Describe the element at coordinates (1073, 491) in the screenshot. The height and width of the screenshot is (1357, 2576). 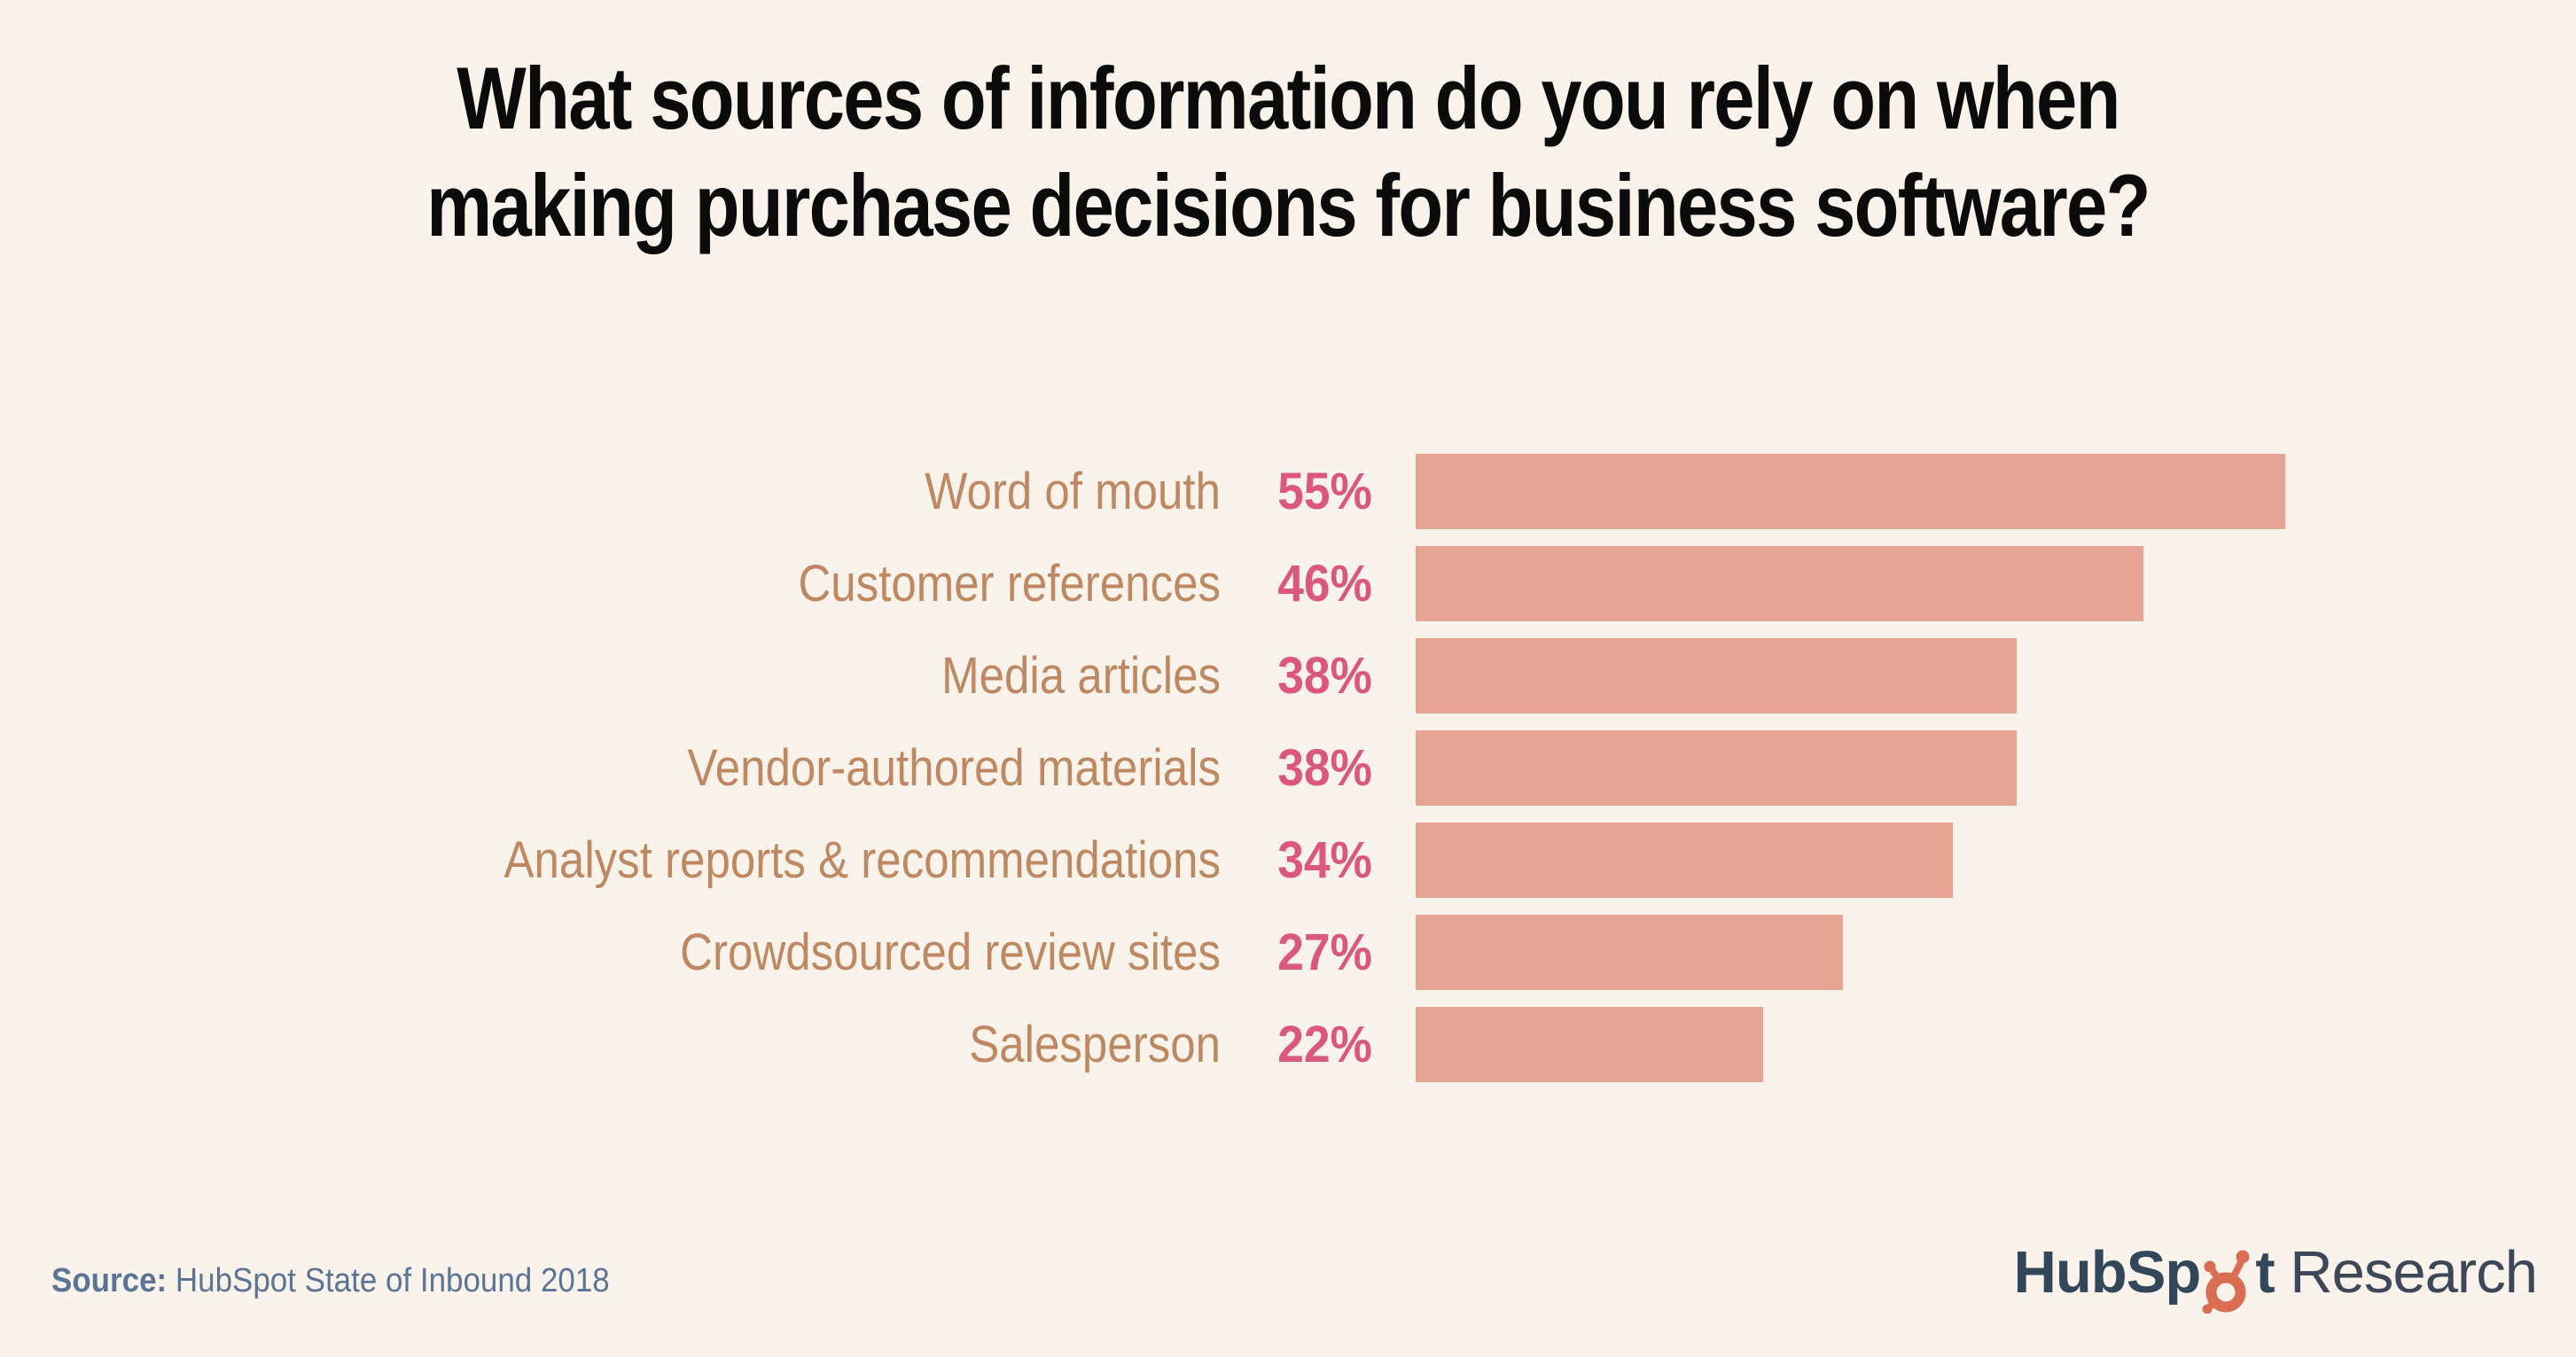
I see `bar-category-label: Word of mouth` at that location.